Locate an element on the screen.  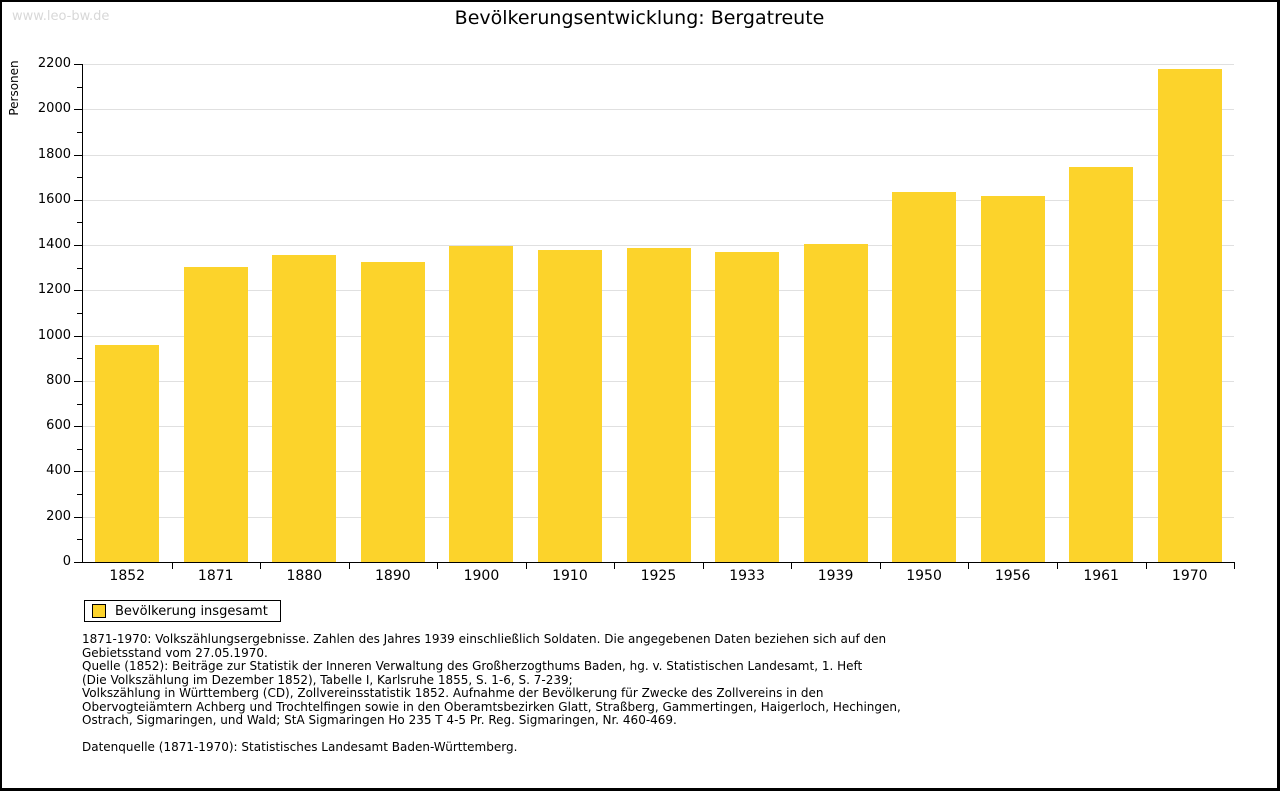
bar-1961 is located at coordinates (1101, 364).